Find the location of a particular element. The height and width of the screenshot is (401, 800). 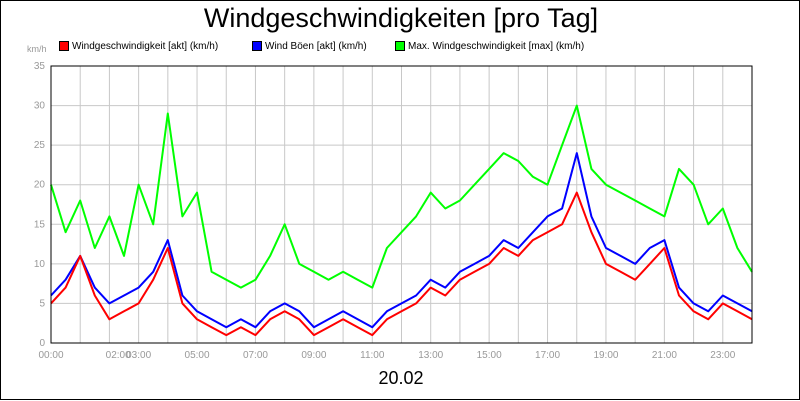

y-axis-unit: km/h is located at coordinates (37, 49).